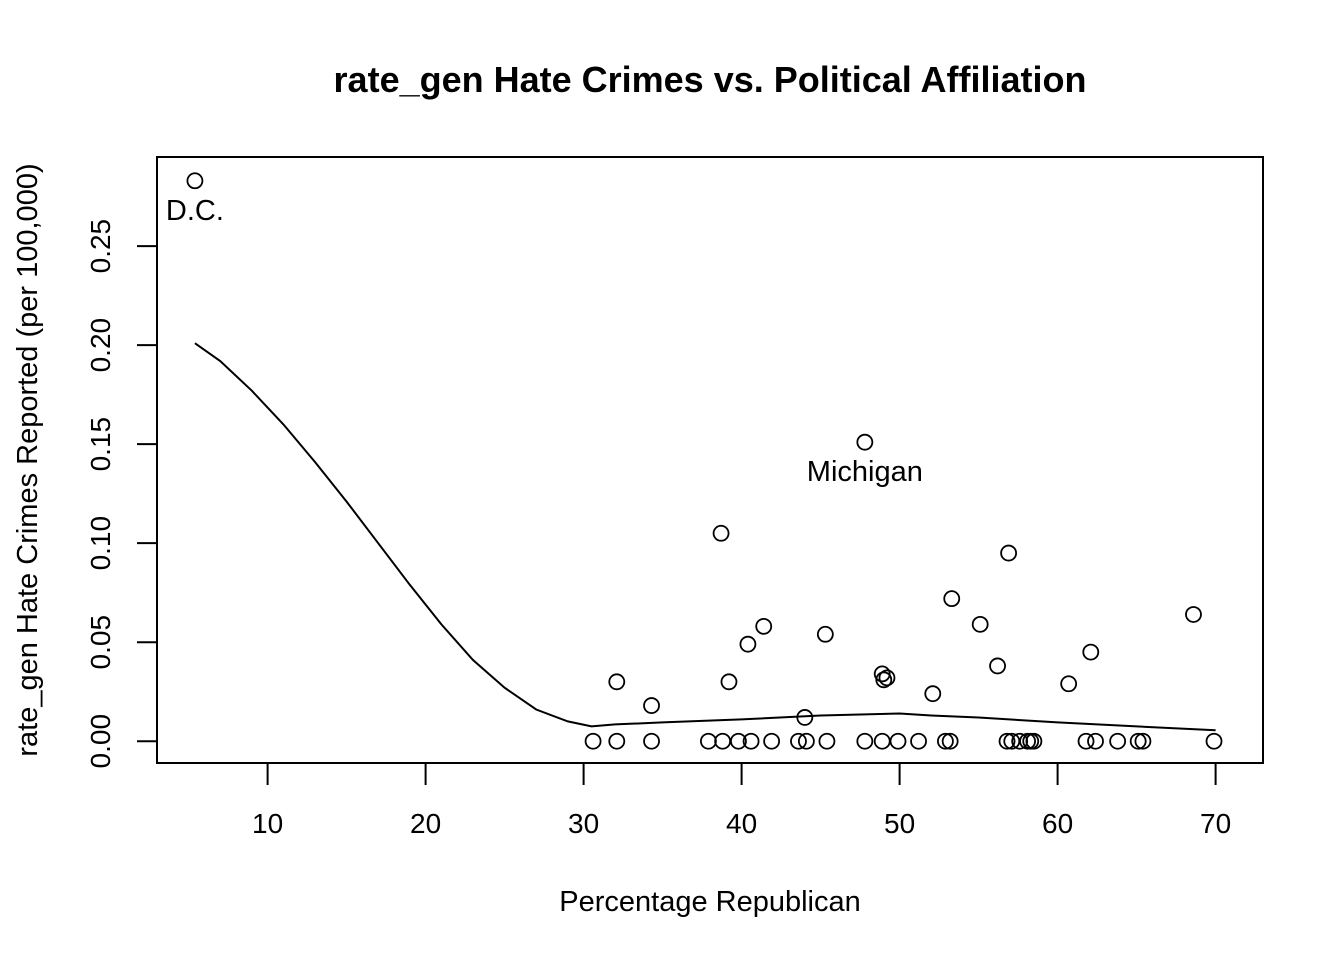 The image size is (1344, 960). Describe the element at coordinates (195, 211) in the screenshot. I see `point-annotation: D.C.` at that location.